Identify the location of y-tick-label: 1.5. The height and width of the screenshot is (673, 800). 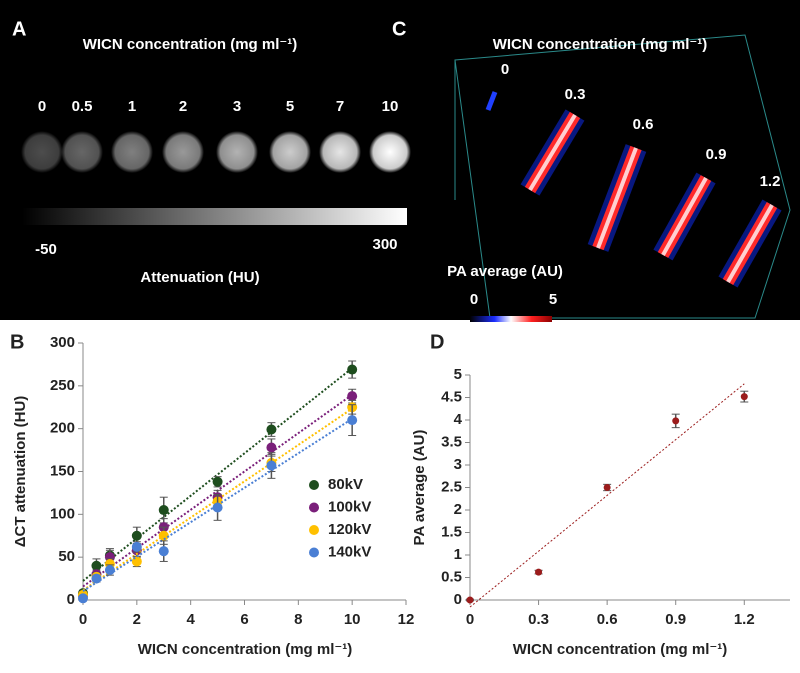
(451, 531).